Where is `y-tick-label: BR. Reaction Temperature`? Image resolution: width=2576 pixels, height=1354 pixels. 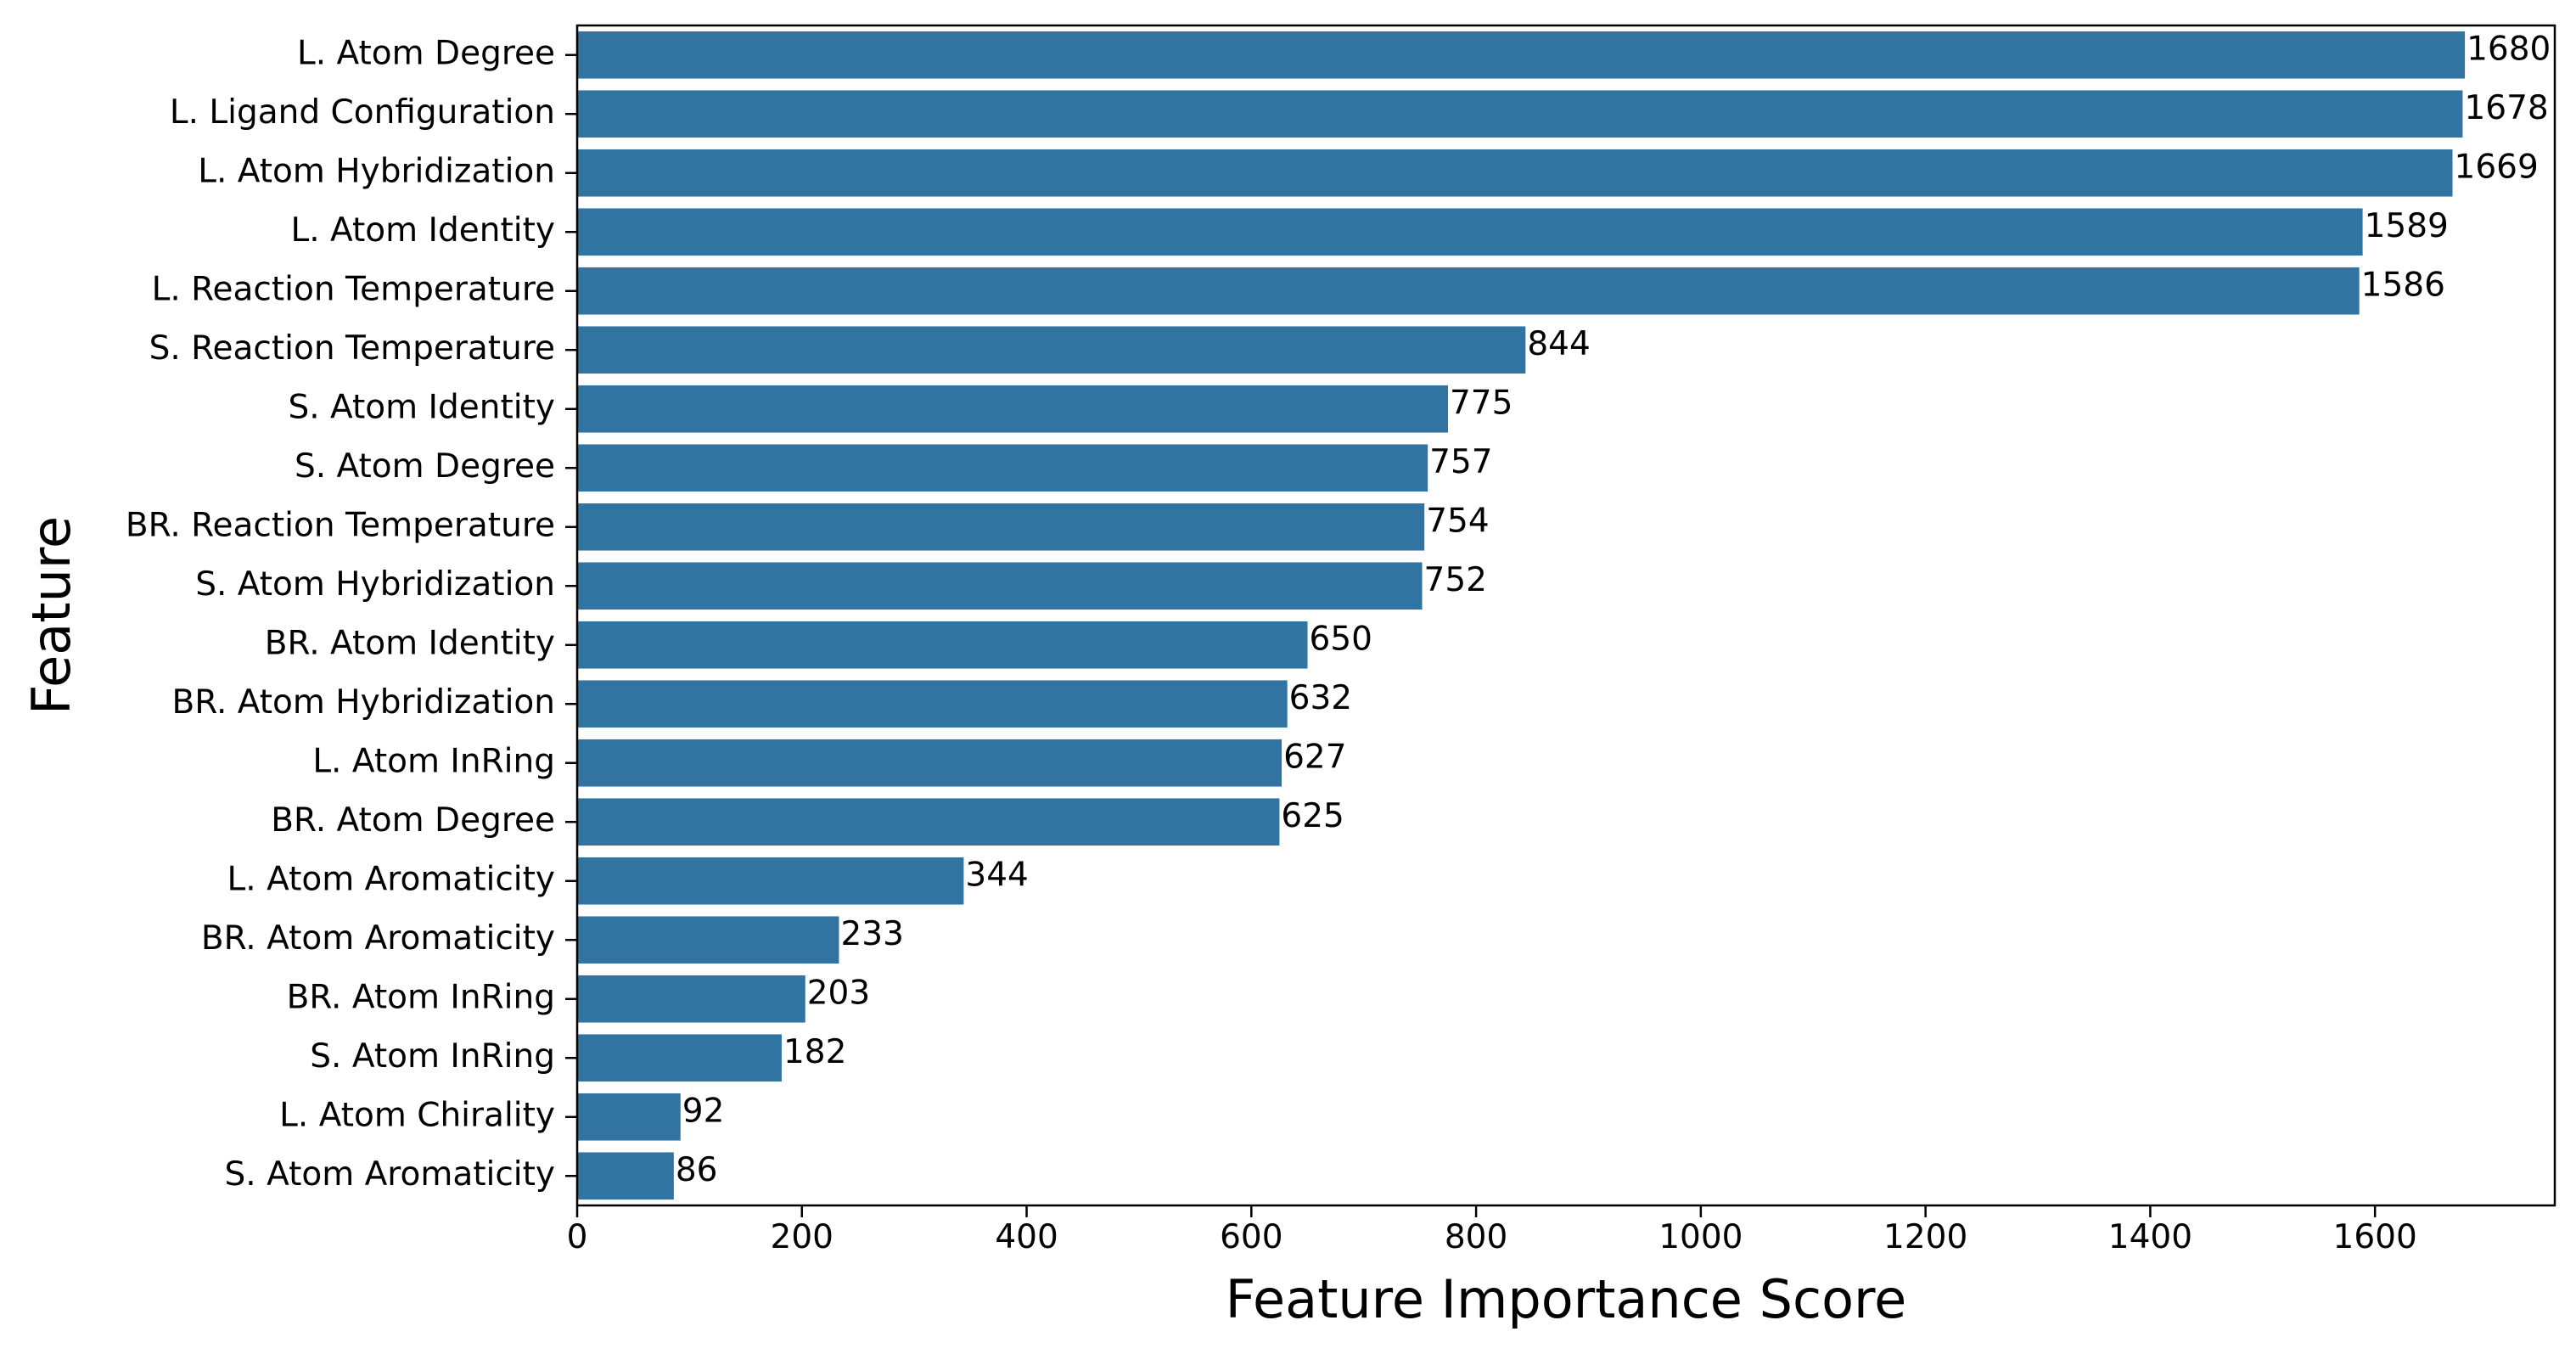
y-tick-label: BR. Reaction Temperature is located at coordinates (340, 525).